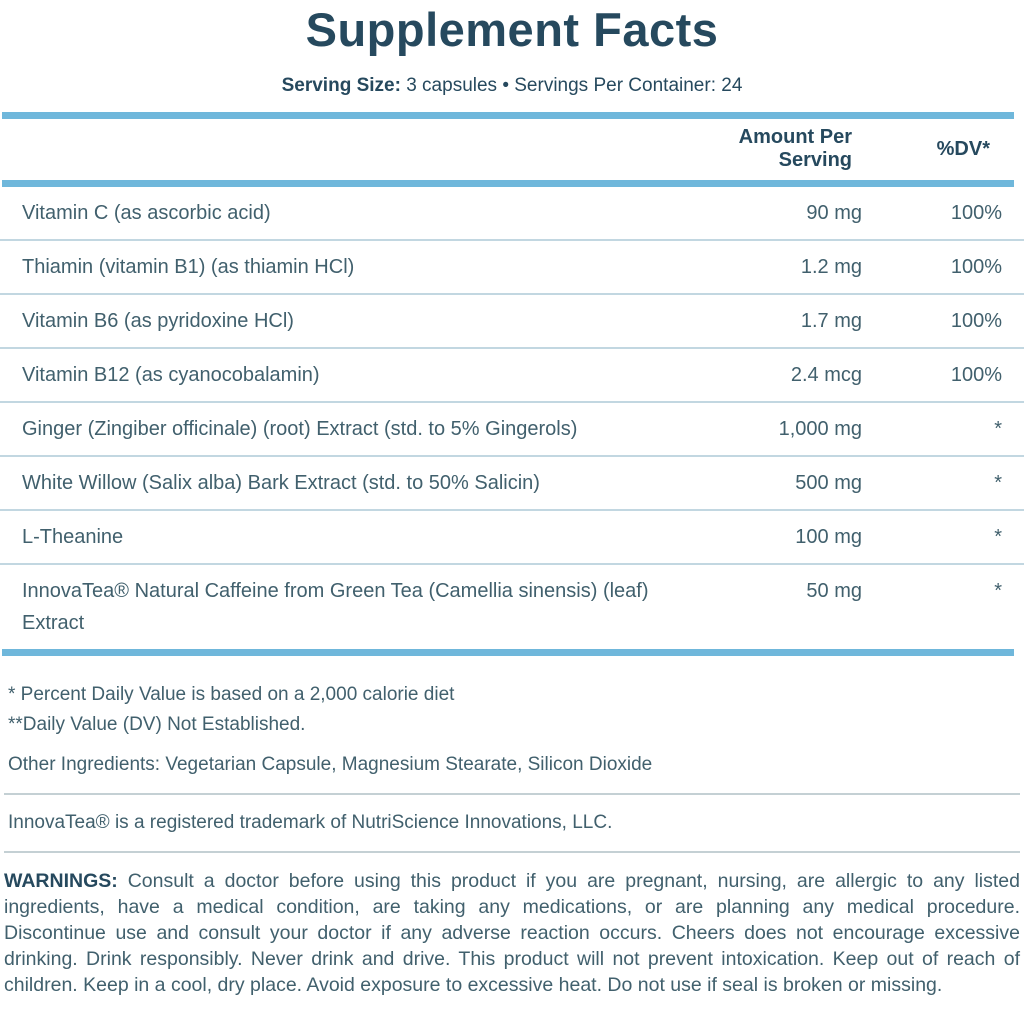 This screenshot has height=1016, width=1024. What do you see at coordinates (828, 537) in the screenshot?
I see `ingredient-amount: 100 mg` at bounding box center [828, 537].